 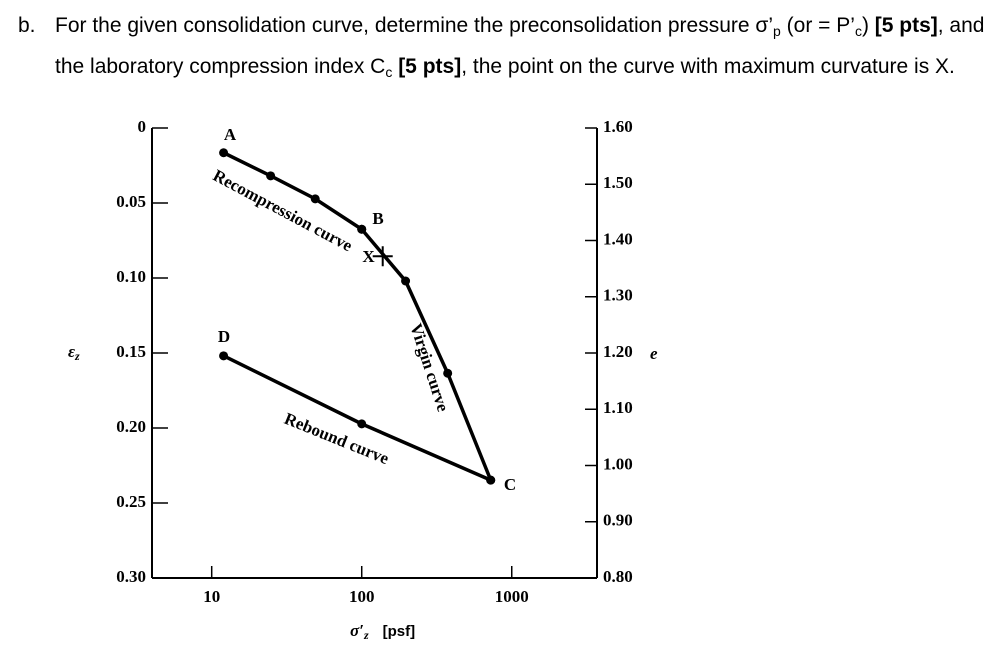 What do you see at coordinates (142, 126) in the screenshot?
I see `y-tick-label: 0` at bounding box center [142, 126].